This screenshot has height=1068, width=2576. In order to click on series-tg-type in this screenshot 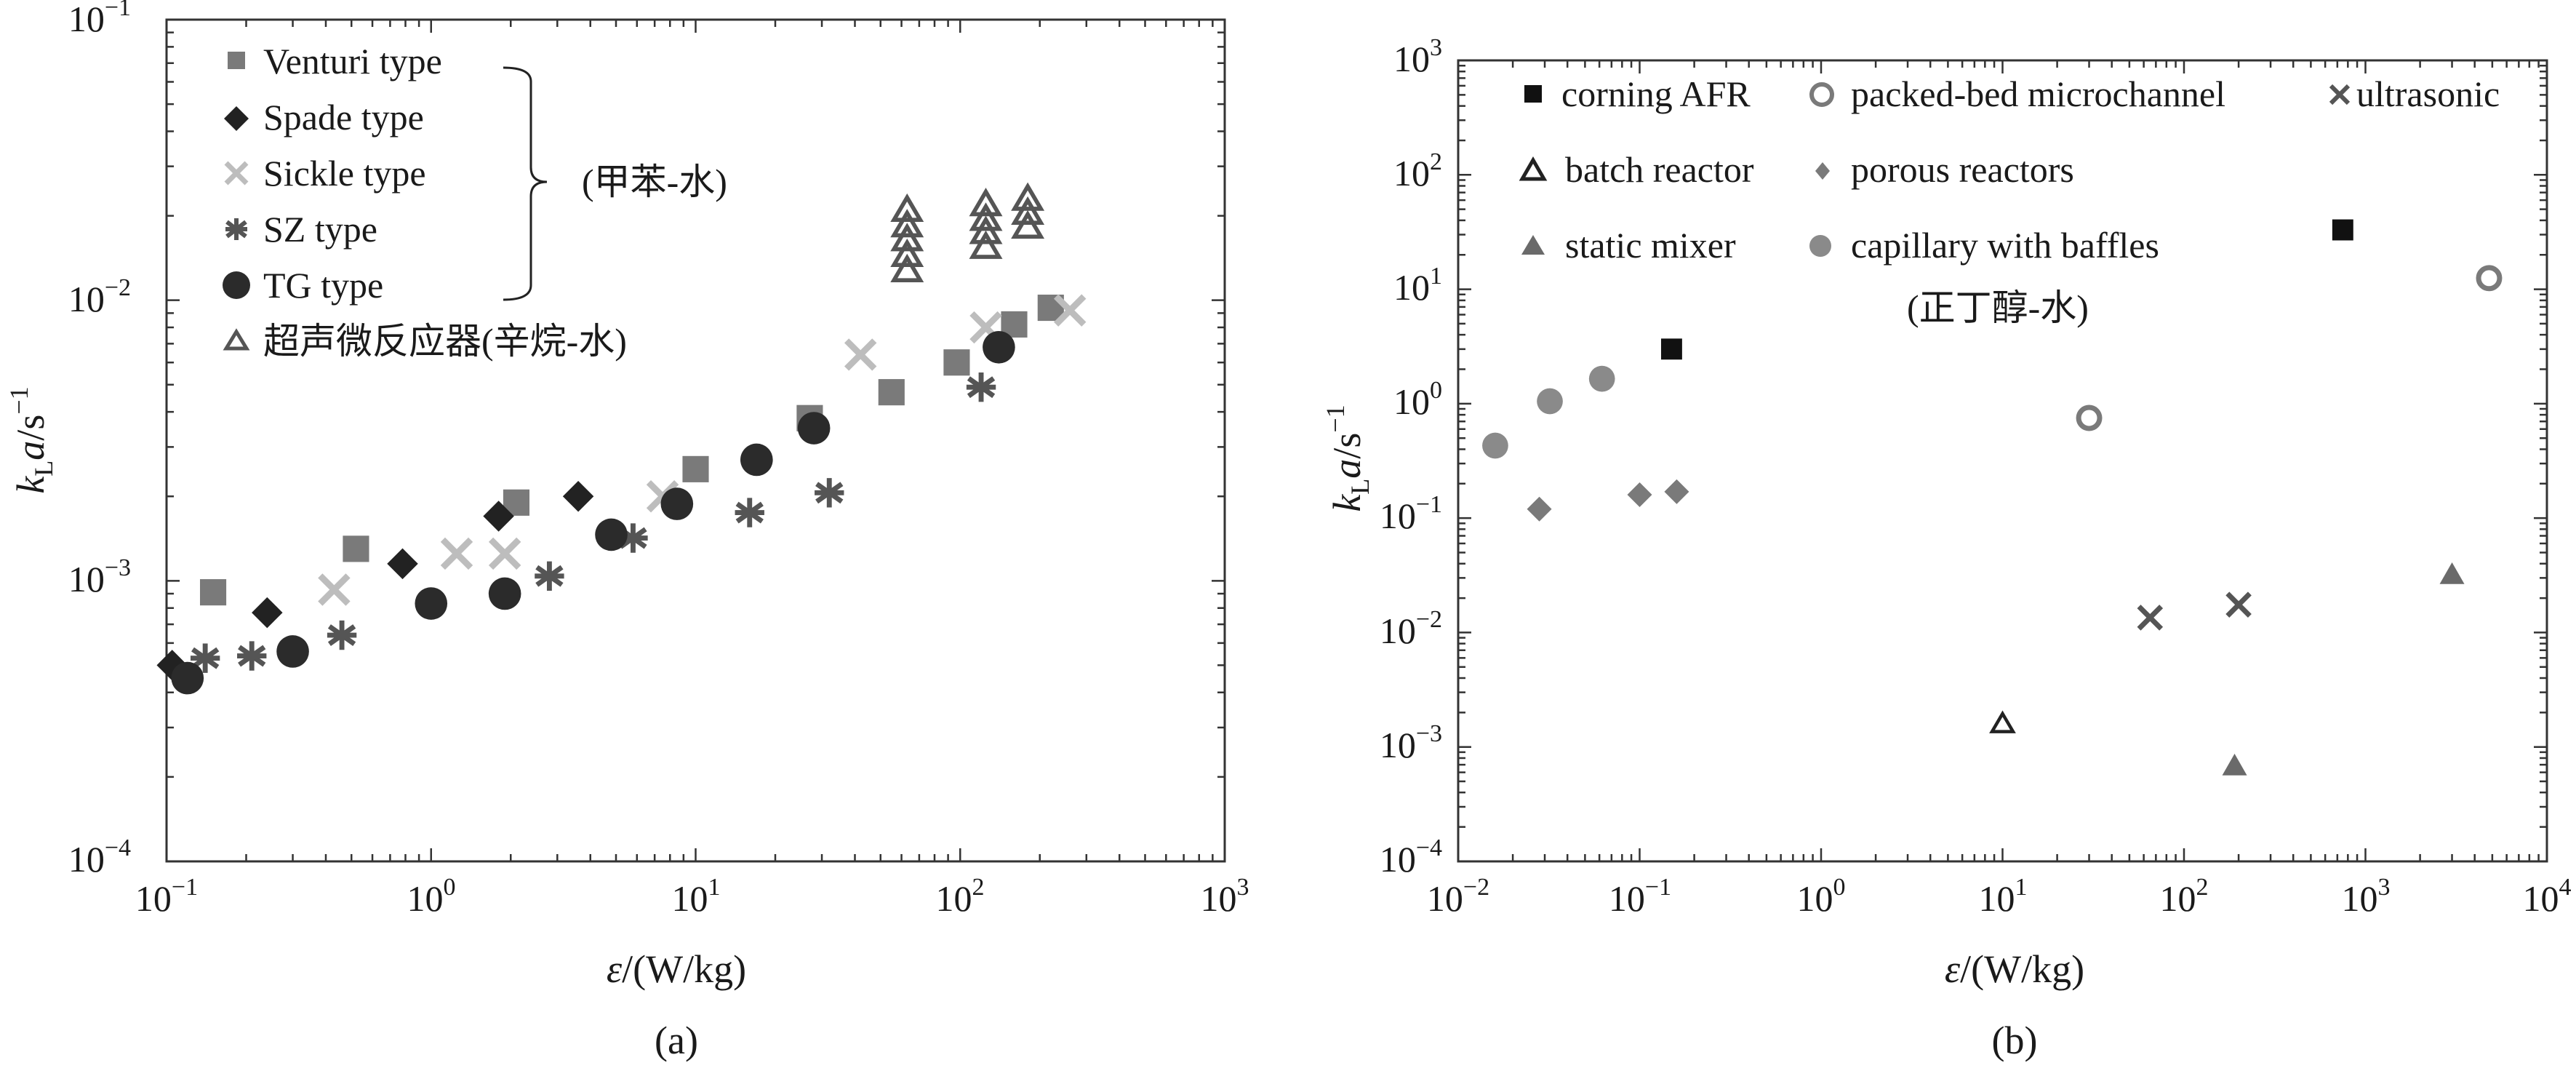, I will do `click(593, 512)`.